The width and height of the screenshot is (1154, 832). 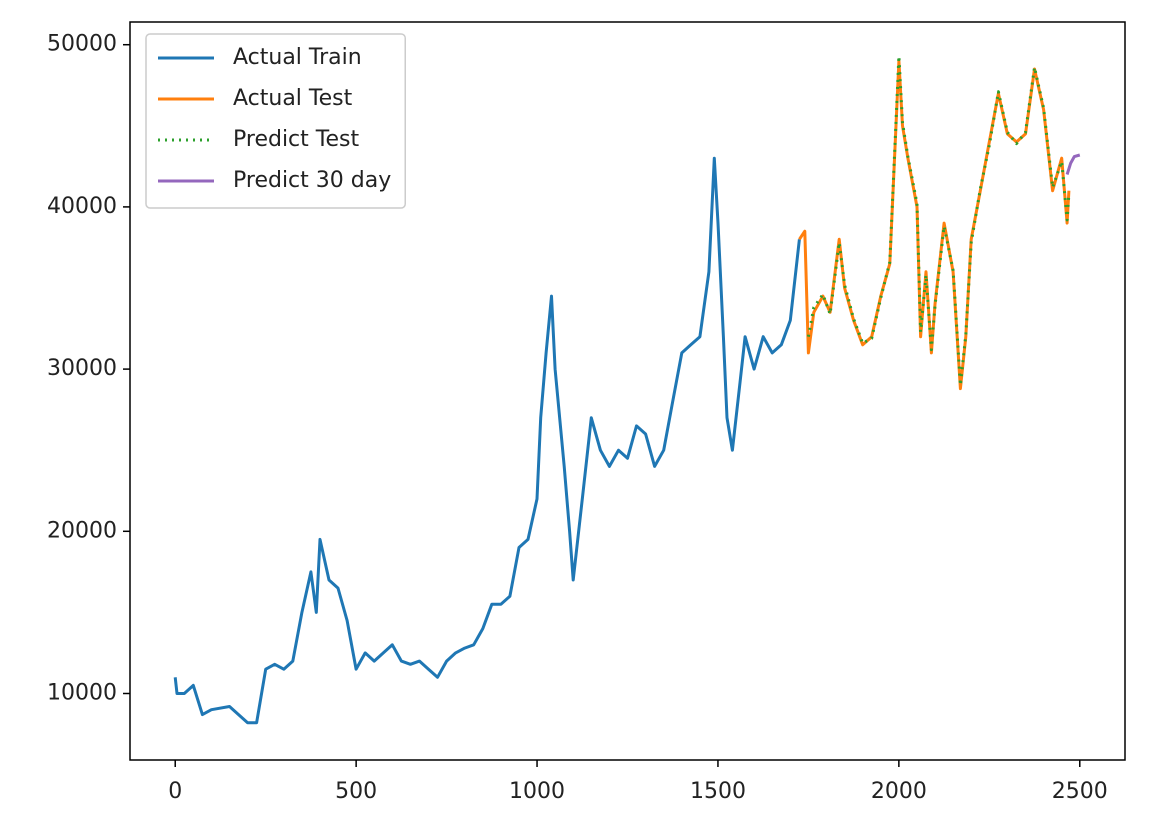 What do you see at coordinates (82, 692) in the screenshot?
I see `y-tick-label: 10000` at bounding box center [82, 692].